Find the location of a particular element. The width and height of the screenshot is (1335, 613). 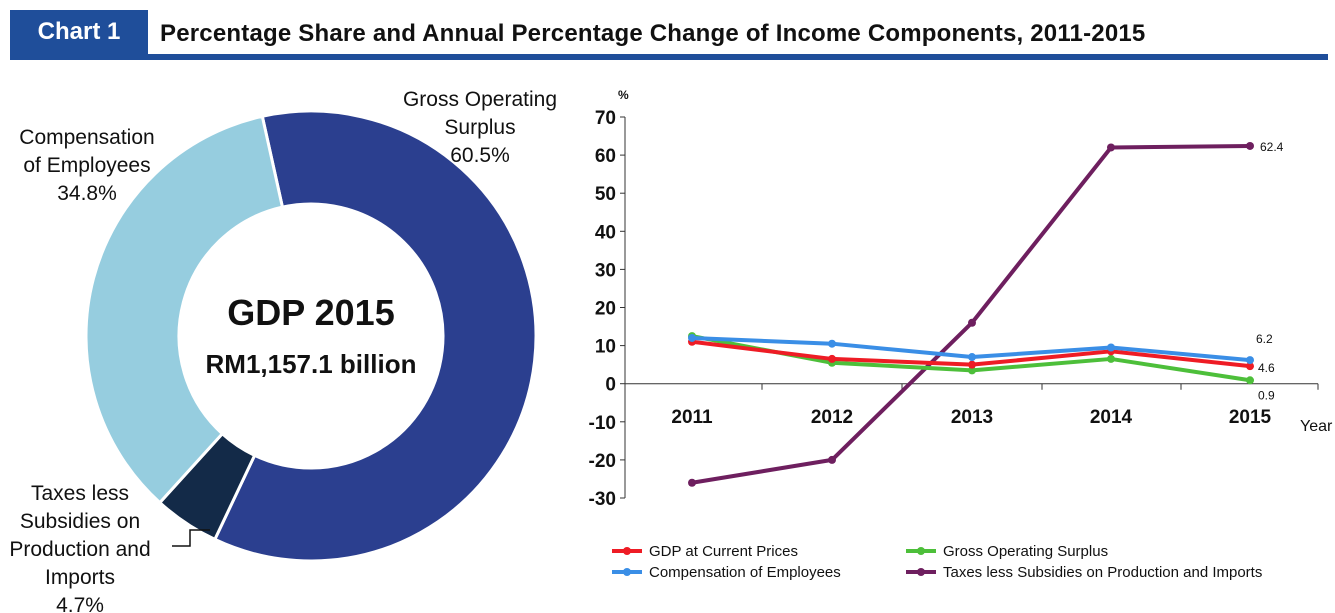

x-tick-label-3: 2014 is located at coordinates (1111, 417).